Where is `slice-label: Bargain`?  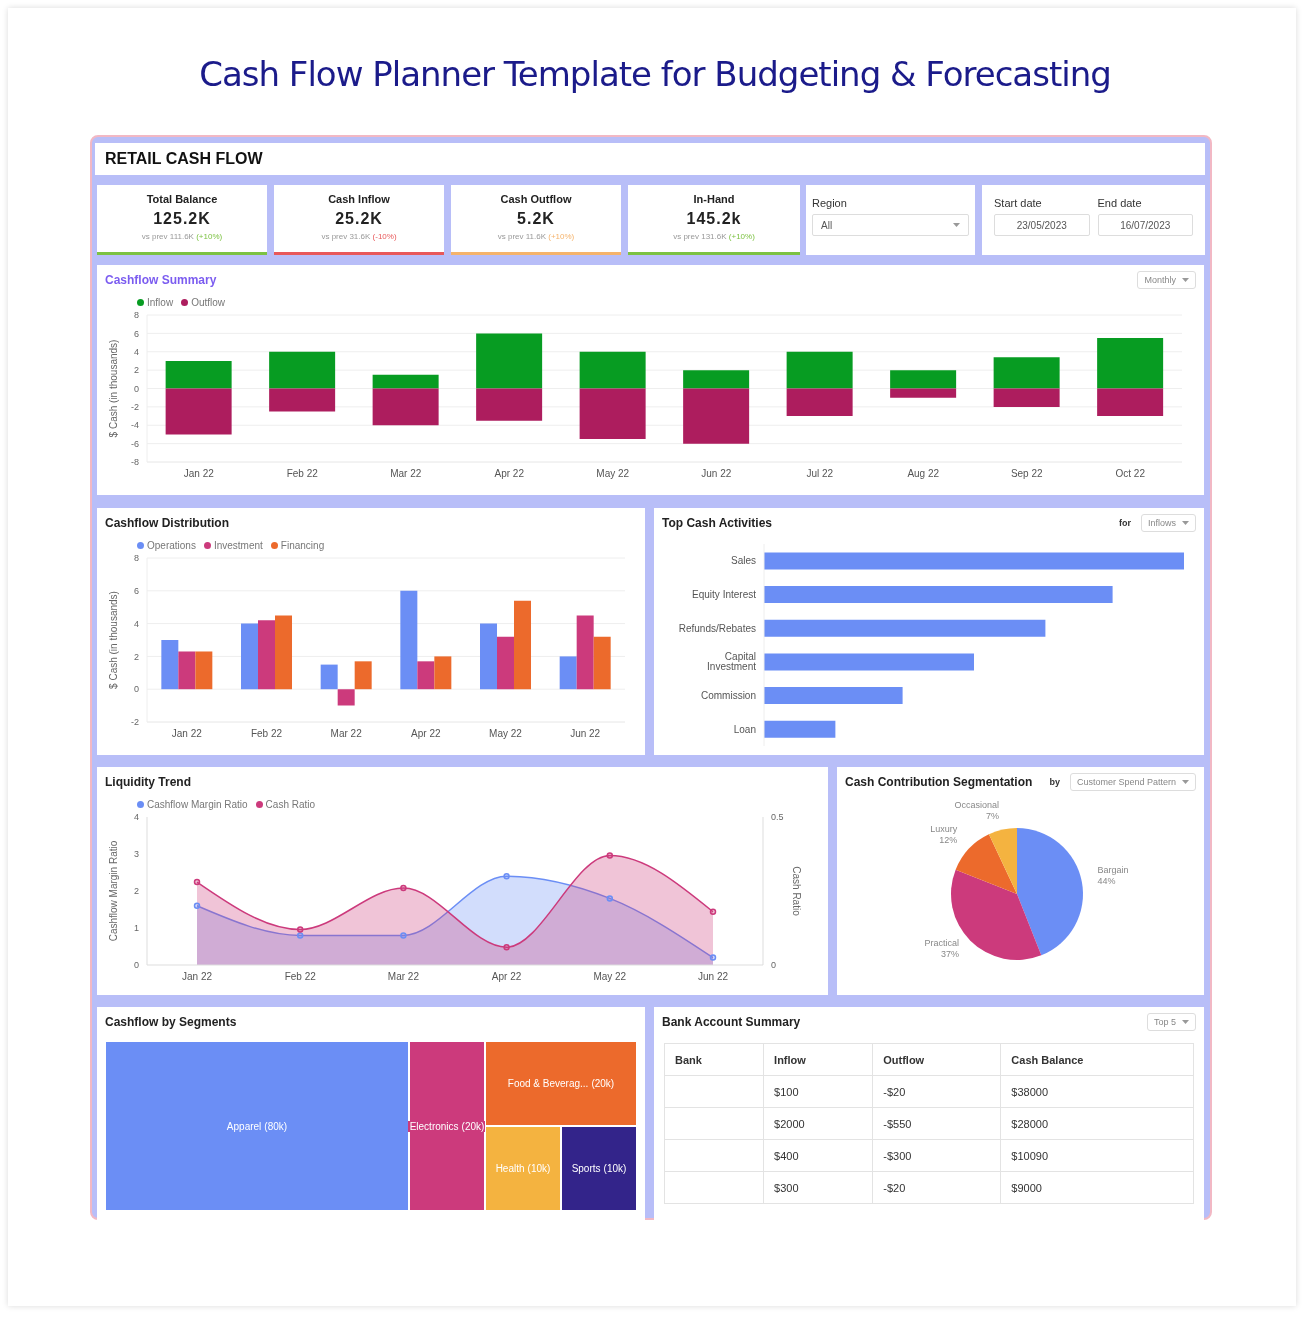 slice-label: Bargain is located at coordinates (1113, 869).